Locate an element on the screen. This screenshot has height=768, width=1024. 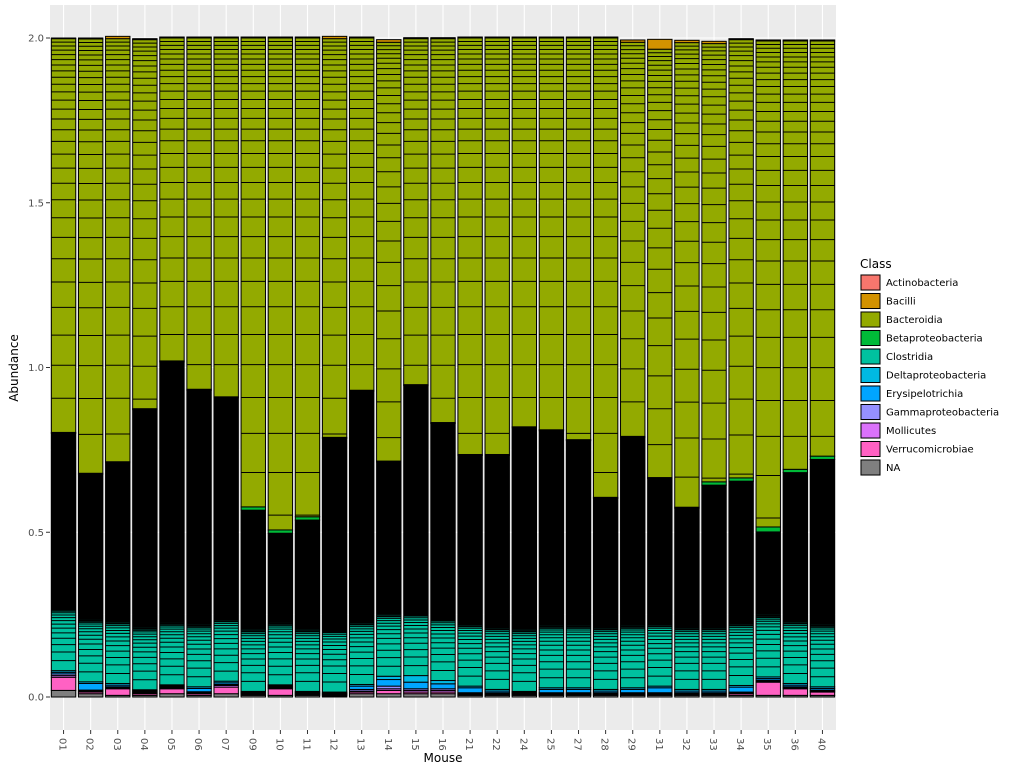
bar-segment-na is located at coordinates (63, 693).